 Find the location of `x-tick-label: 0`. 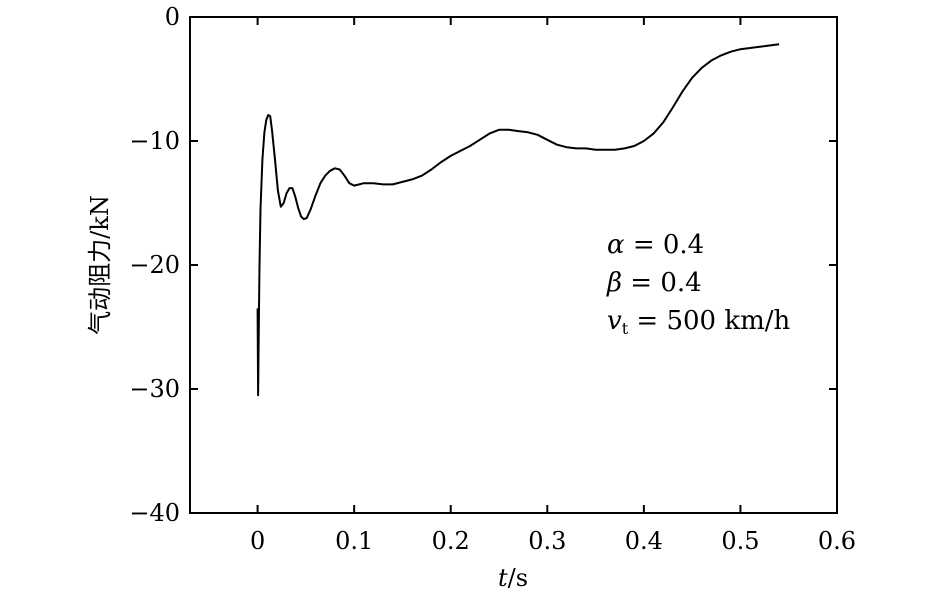

x-tick-label: 0 is located at coordinates (257, 541).